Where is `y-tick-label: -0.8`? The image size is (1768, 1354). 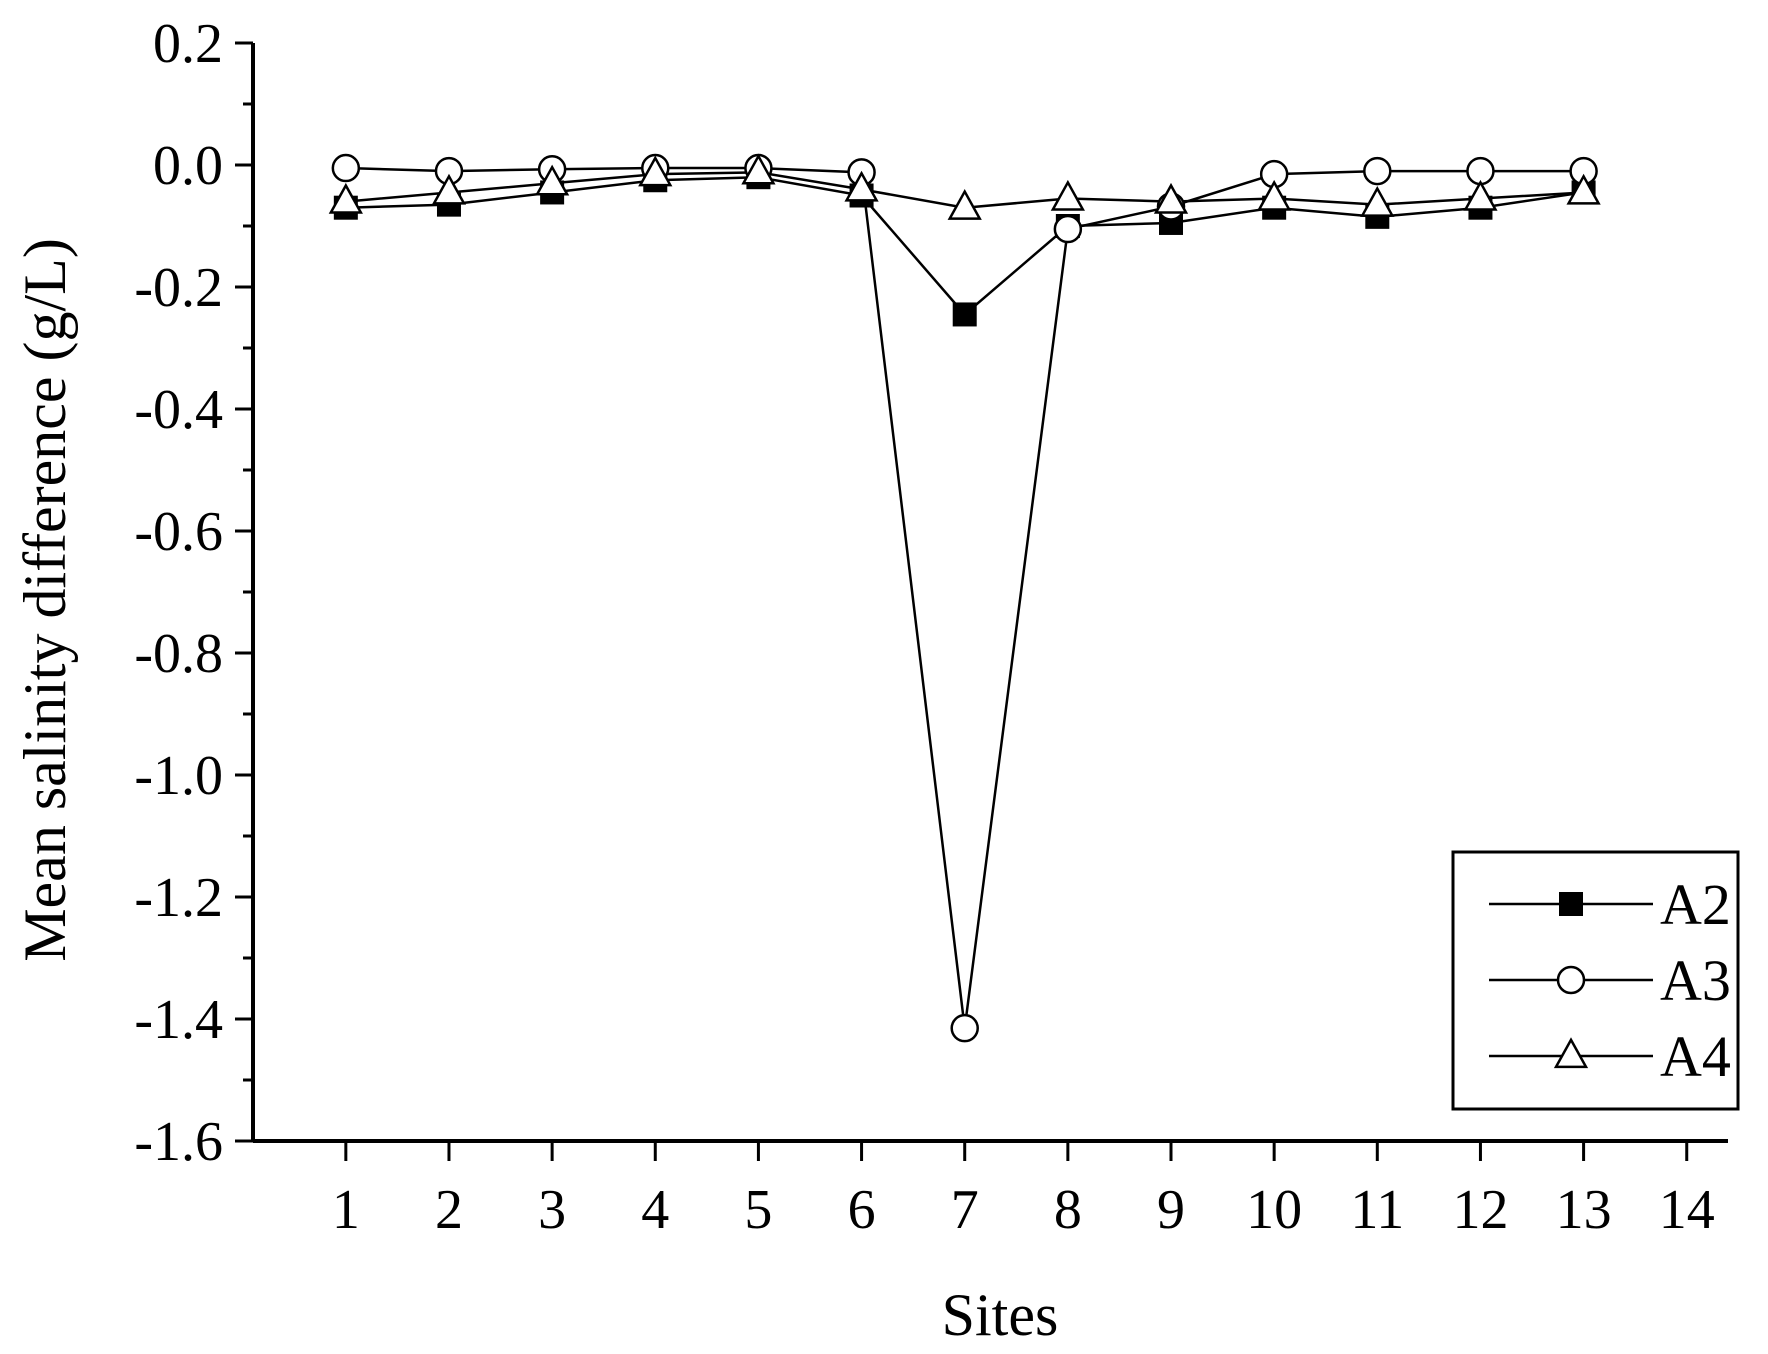
y-tick-label: -0.8 is located at coordinates (178, 654).